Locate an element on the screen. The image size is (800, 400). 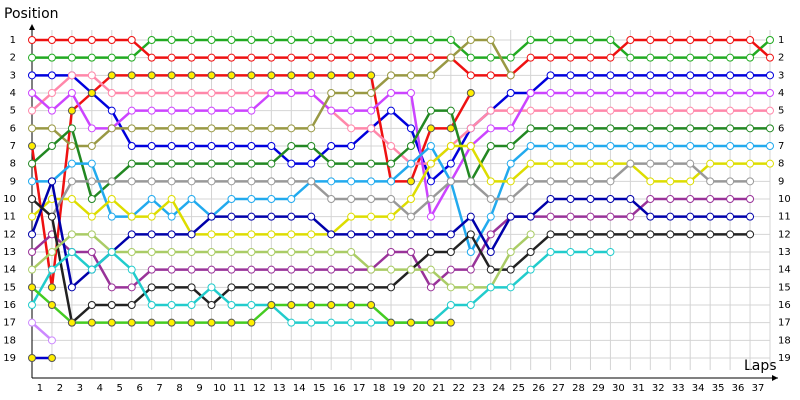
x-tick-label: 15 is located at coordinates (319, 388).